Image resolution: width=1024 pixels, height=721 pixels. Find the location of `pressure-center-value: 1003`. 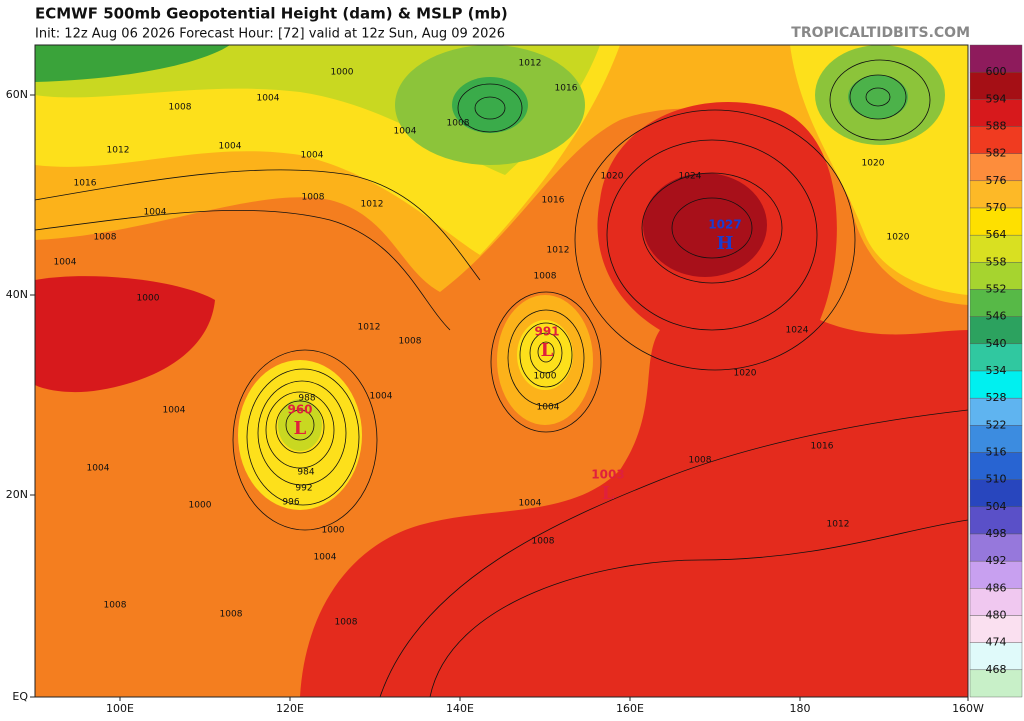

pressure-center-value: 1003 is located at coordinates (607, 475).